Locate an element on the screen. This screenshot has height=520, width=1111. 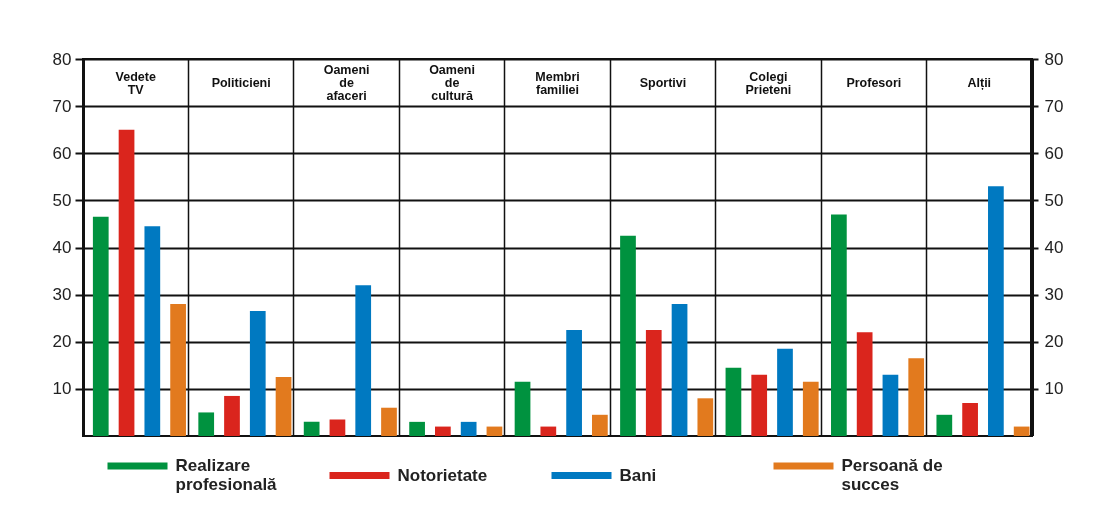
x-tick-label: Politicieni is located at coordinates (241, 83).